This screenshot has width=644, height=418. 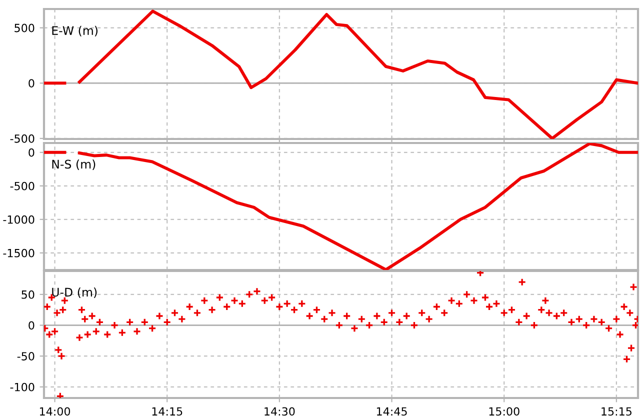 I want to click on y-tick-label: -50, so click(x=25, y=356).